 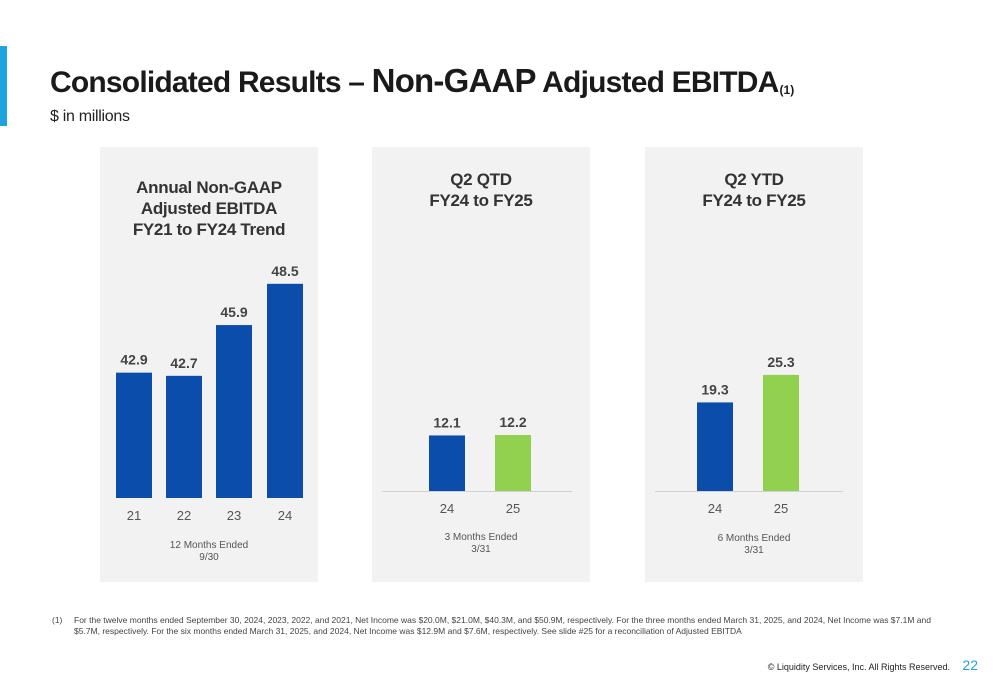 I want to click on footnote-number: (1), so click(x=57, y=620).